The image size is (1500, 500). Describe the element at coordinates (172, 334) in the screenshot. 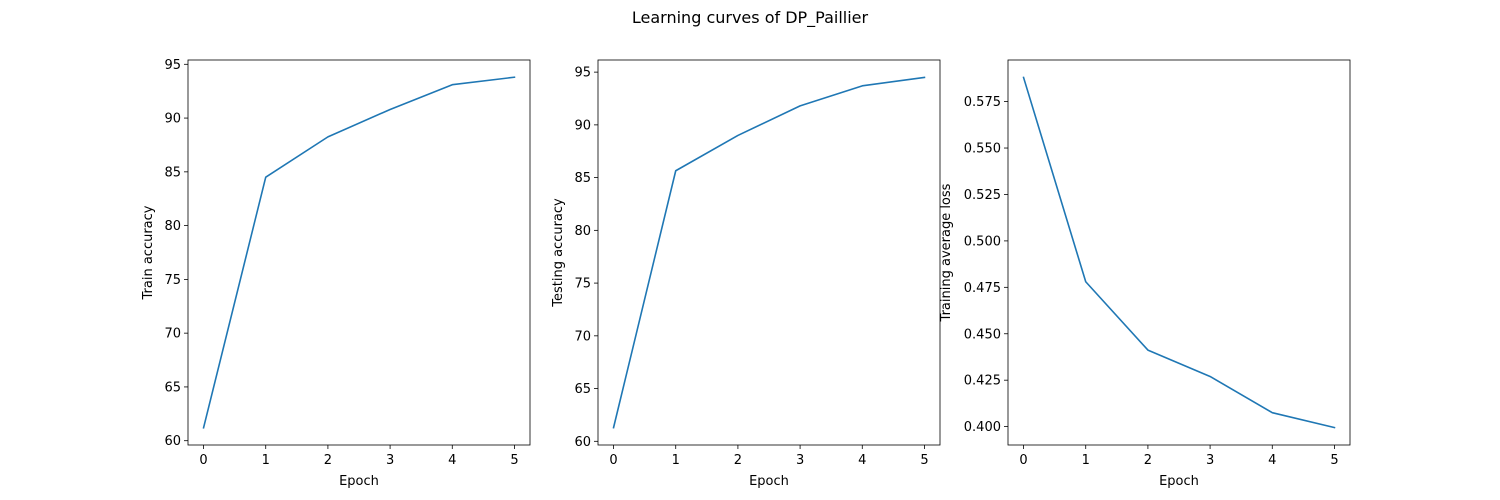

I see `train-accuracy-ytick-label: 70` at that location.